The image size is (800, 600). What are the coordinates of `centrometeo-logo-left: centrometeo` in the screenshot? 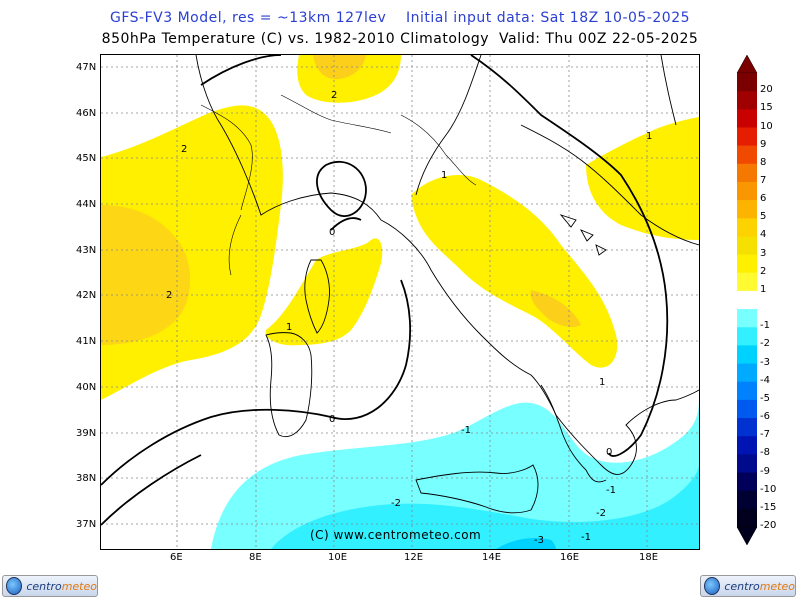 It's located at (50, 586).